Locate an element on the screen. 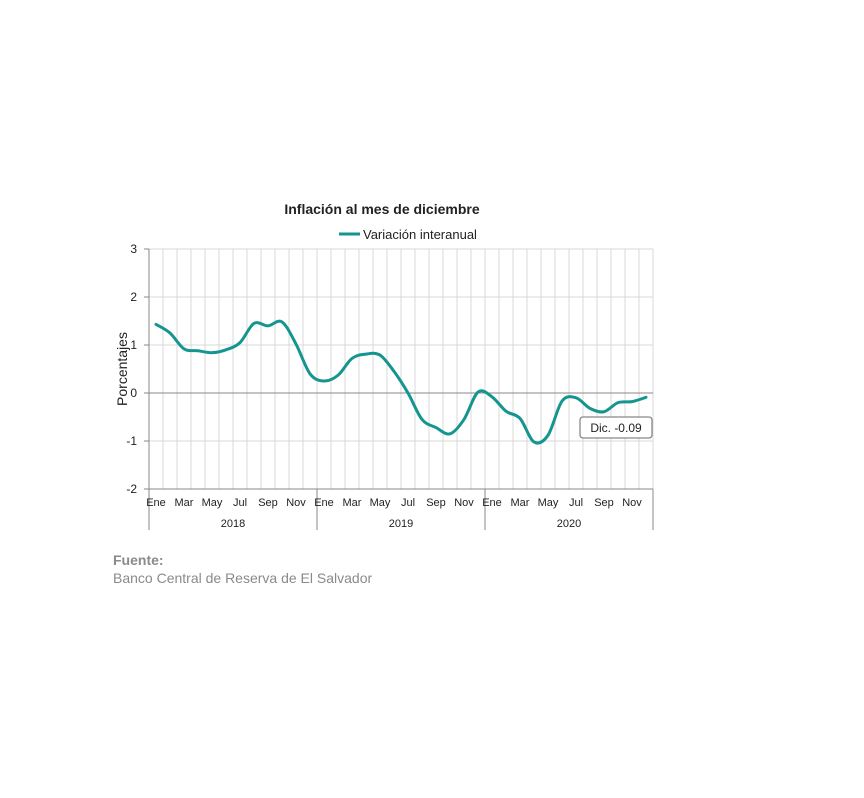  x-year-label: 2020 is located at coordinates (569, 524).